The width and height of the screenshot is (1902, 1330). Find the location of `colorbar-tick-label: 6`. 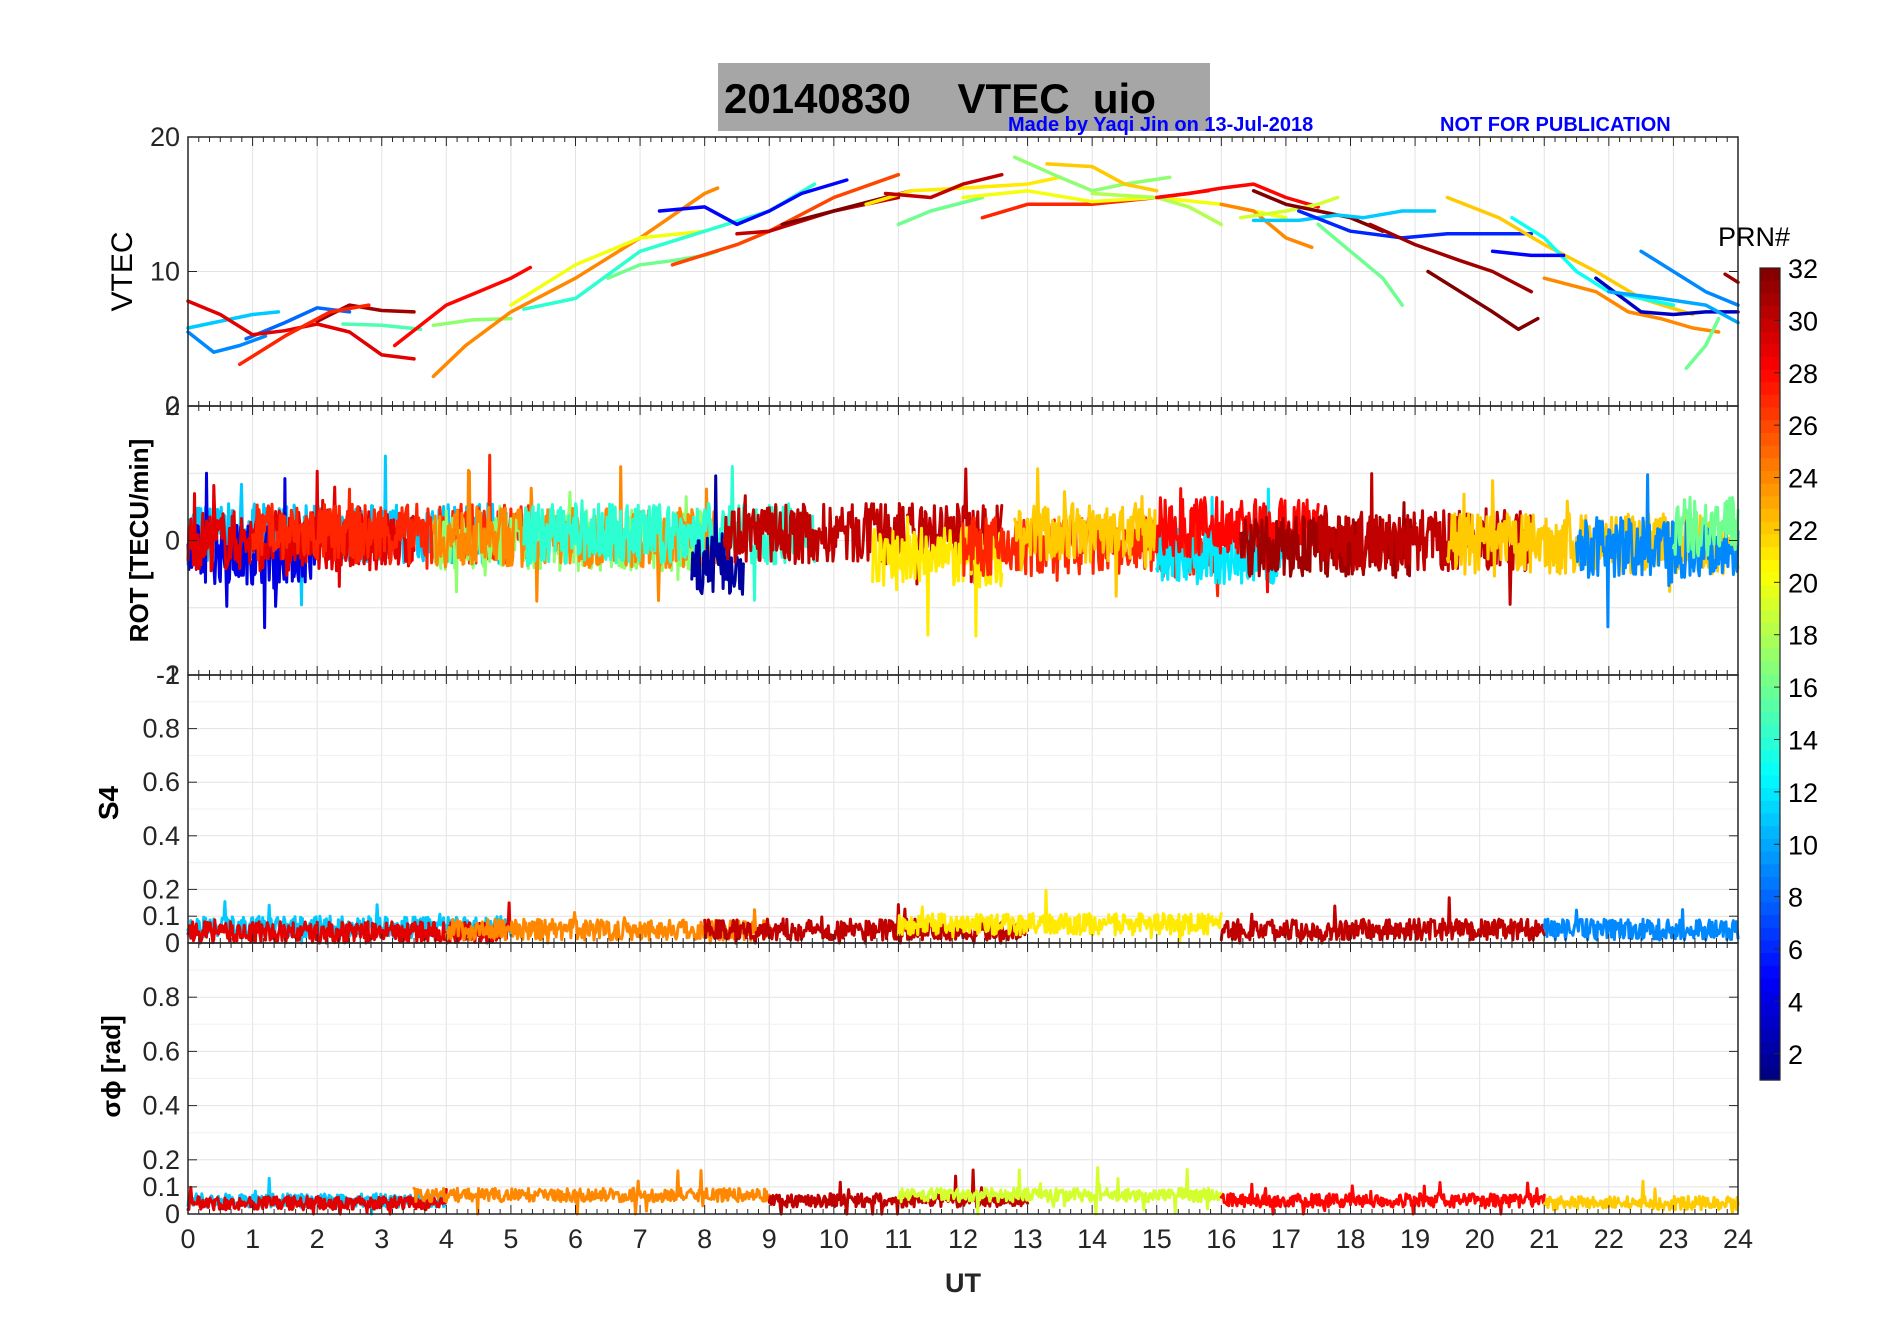

colorbar-tick-label: 6 is located at coordinates (1795, 950).